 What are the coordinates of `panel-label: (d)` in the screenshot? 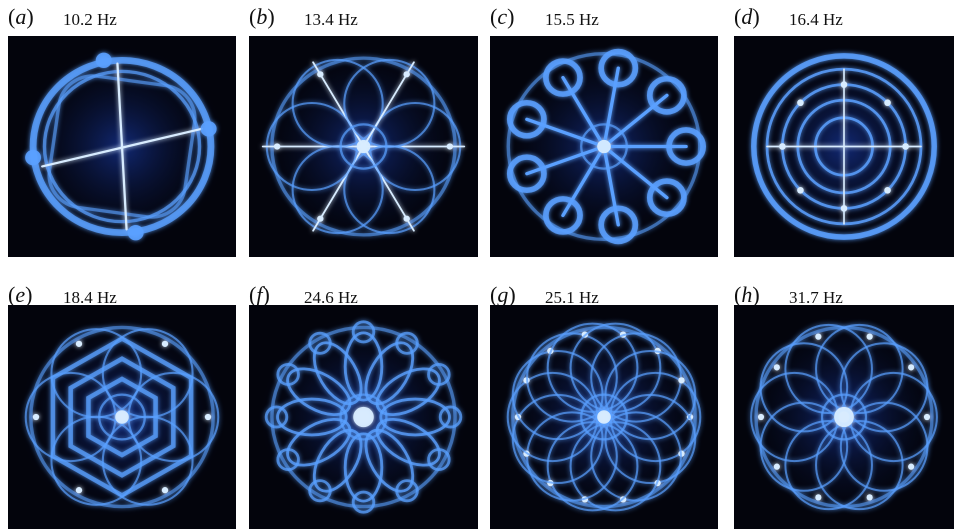 It's located at (747, 16).